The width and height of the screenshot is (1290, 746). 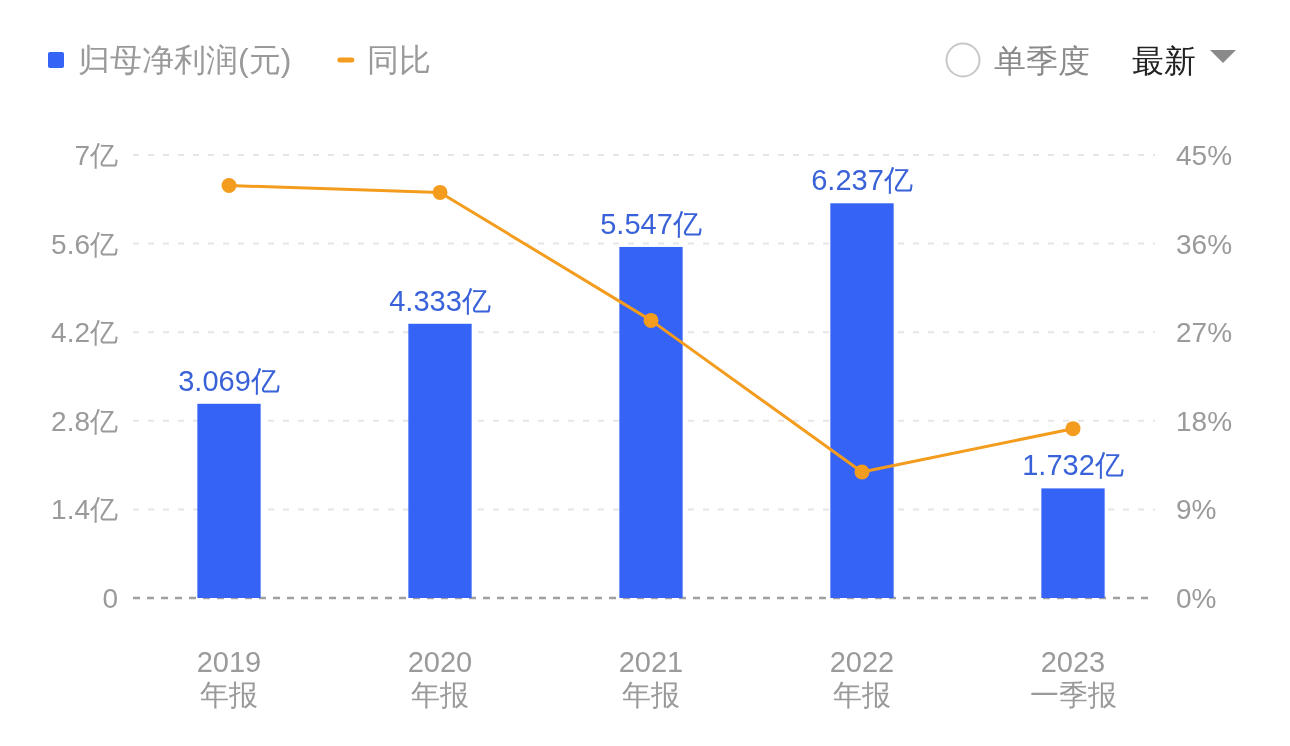 I want to click on legend-label: 同比, so click(x=399, y=60).